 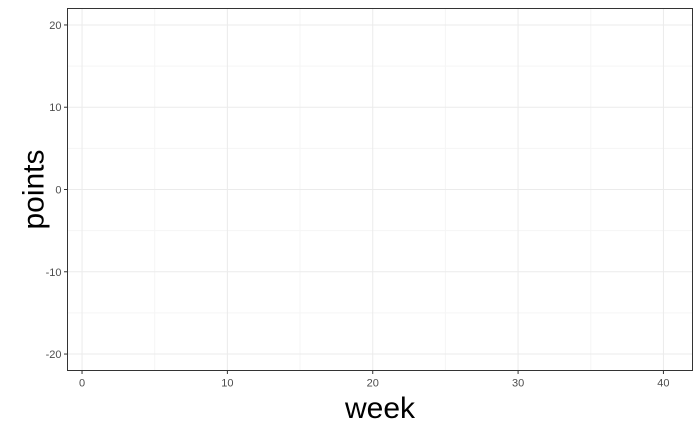 What do you see at coordinates (82, 384) in the screenshot?
I see `x-tick-label: 0` at bounding box center [82, 384].